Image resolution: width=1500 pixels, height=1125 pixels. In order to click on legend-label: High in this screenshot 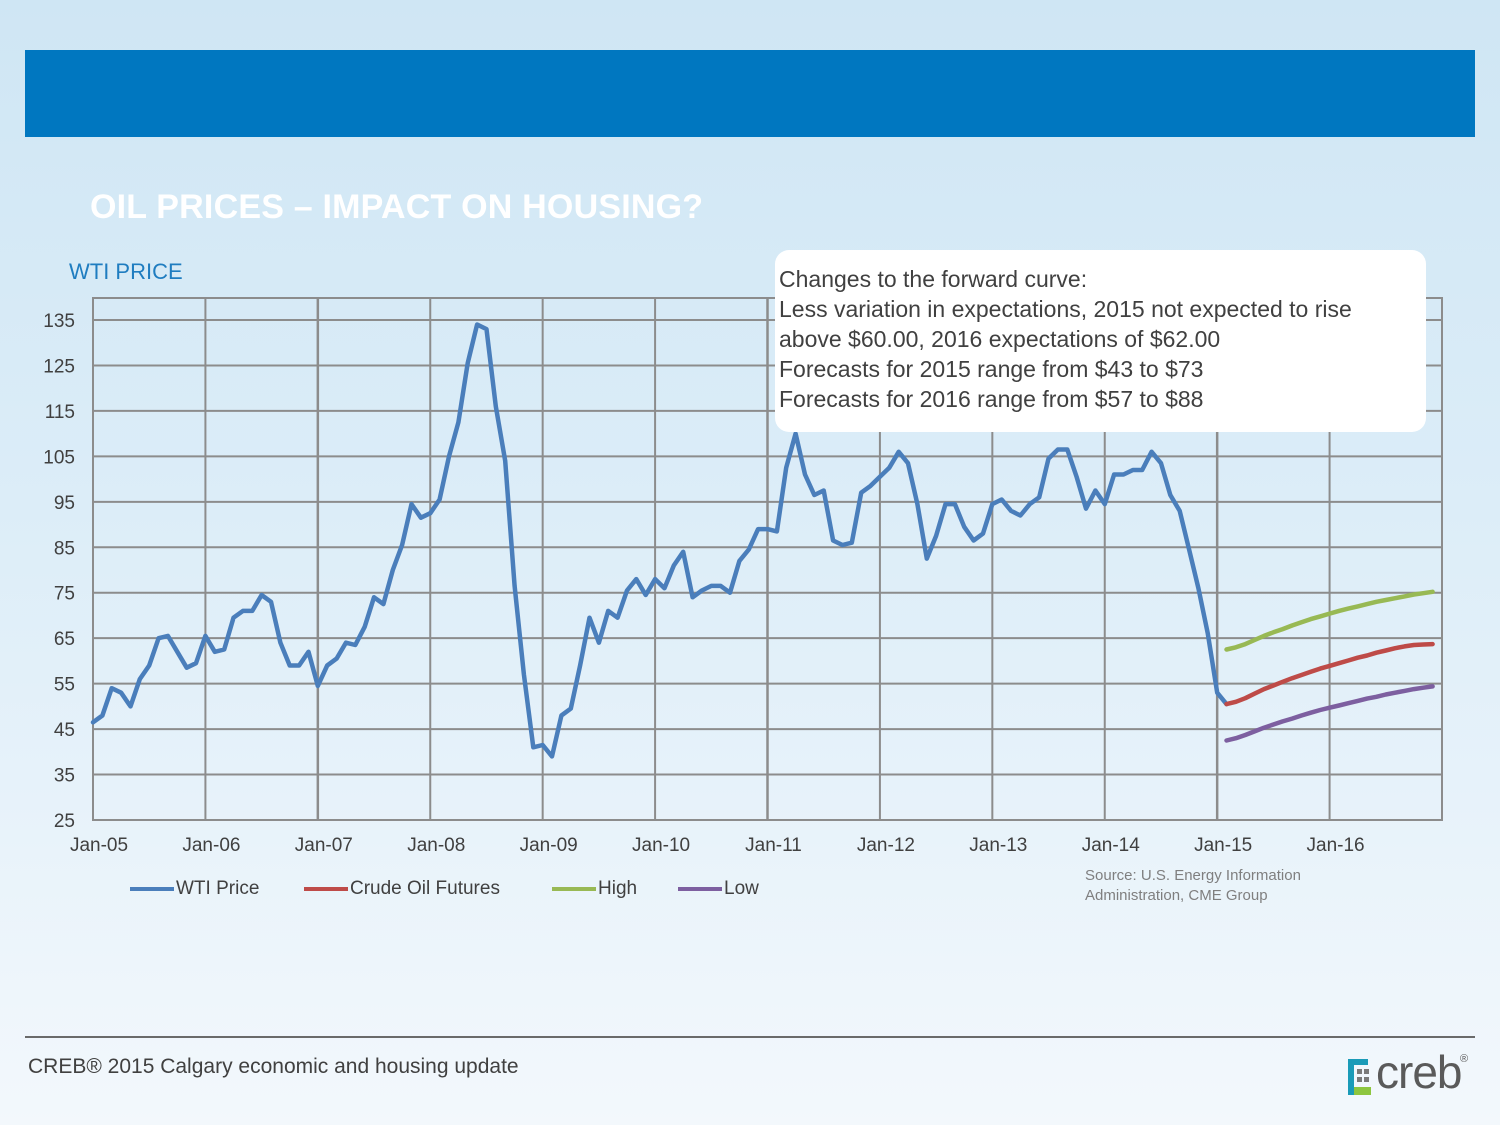, I will do `click(618, 888)`.